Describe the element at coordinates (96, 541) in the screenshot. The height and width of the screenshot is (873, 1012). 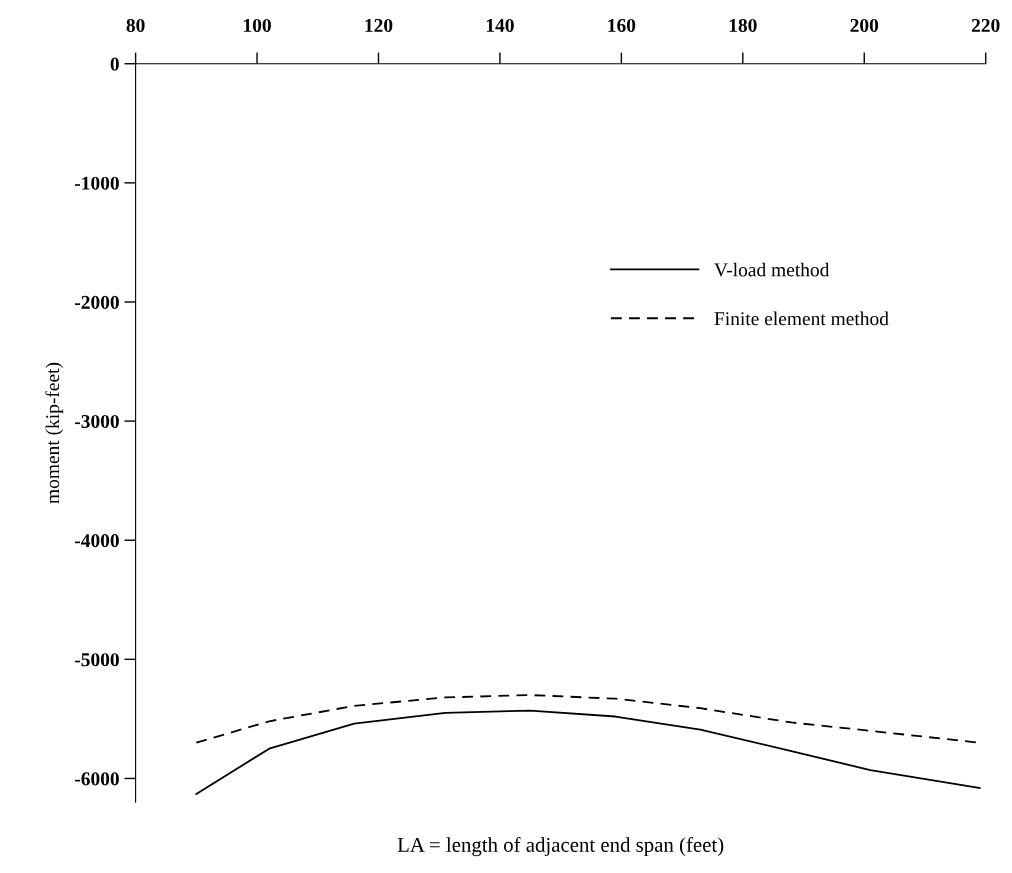
I see `y-tick-label: -4000` at that location.